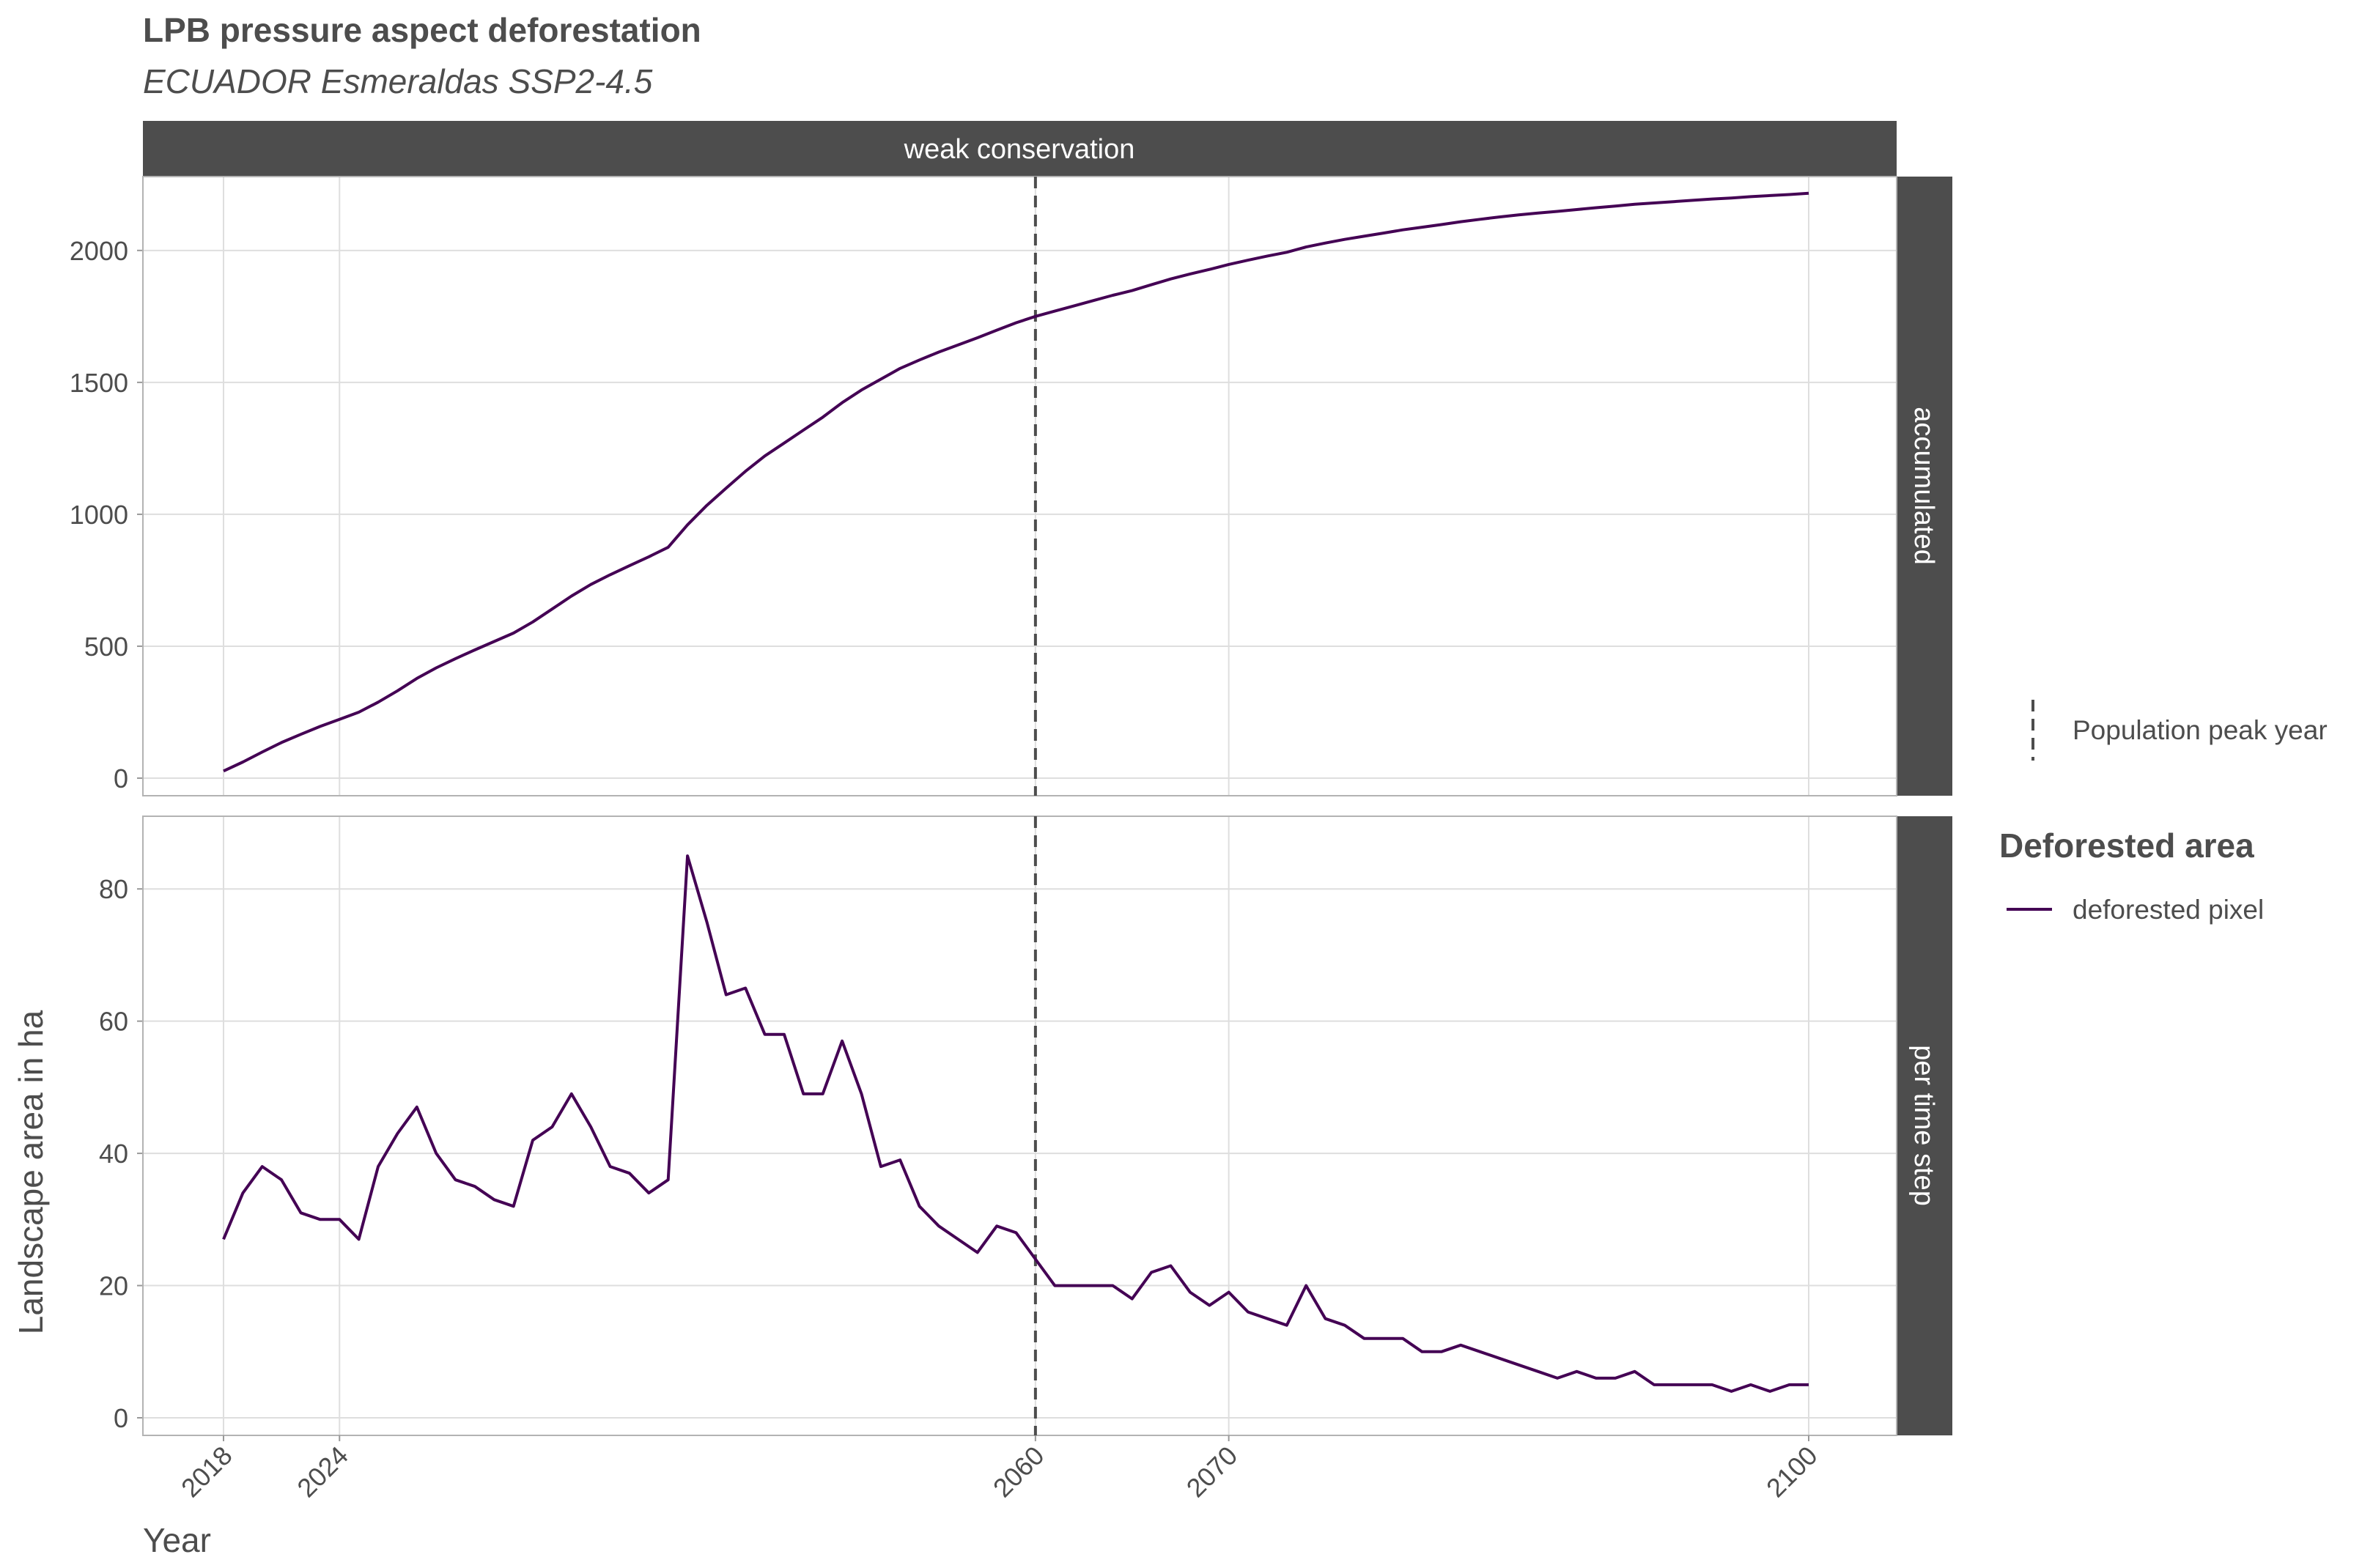  Describe the element at coordinates (1791, 1473) in the screenshot. I see `x-tick-label: 2100` at that location.